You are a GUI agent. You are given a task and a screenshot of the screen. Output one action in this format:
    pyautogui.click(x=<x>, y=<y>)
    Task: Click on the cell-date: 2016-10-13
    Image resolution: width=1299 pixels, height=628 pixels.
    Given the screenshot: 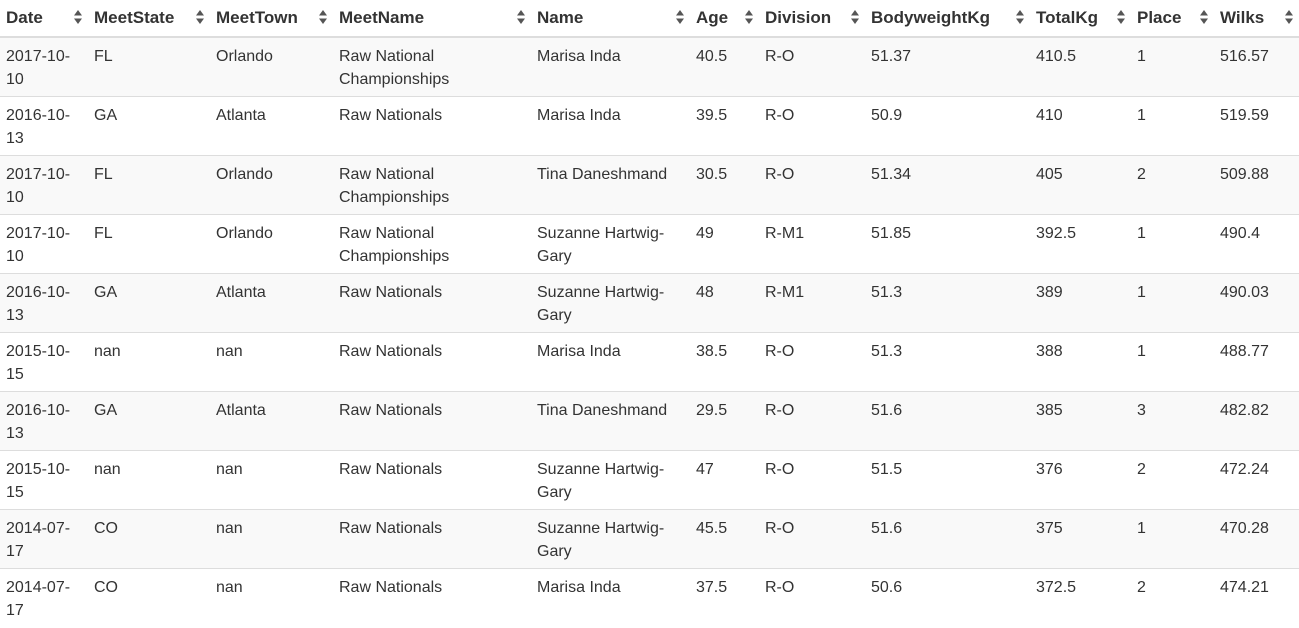 What is the action you would take?
    pyautogui.click(x=44, y=125)
    